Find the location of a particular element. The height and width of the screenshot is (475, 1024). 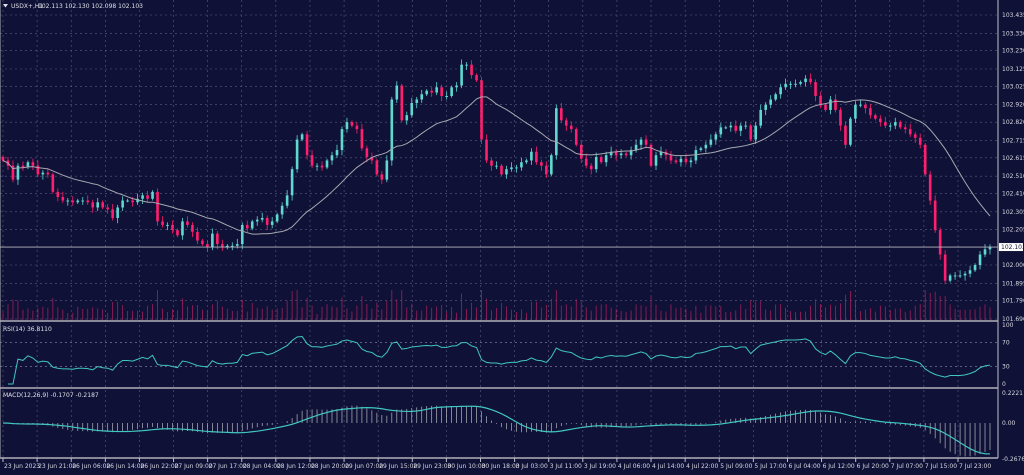

rsi-title: RSI(14) 36.8110 is located at coordinates (27, 329).